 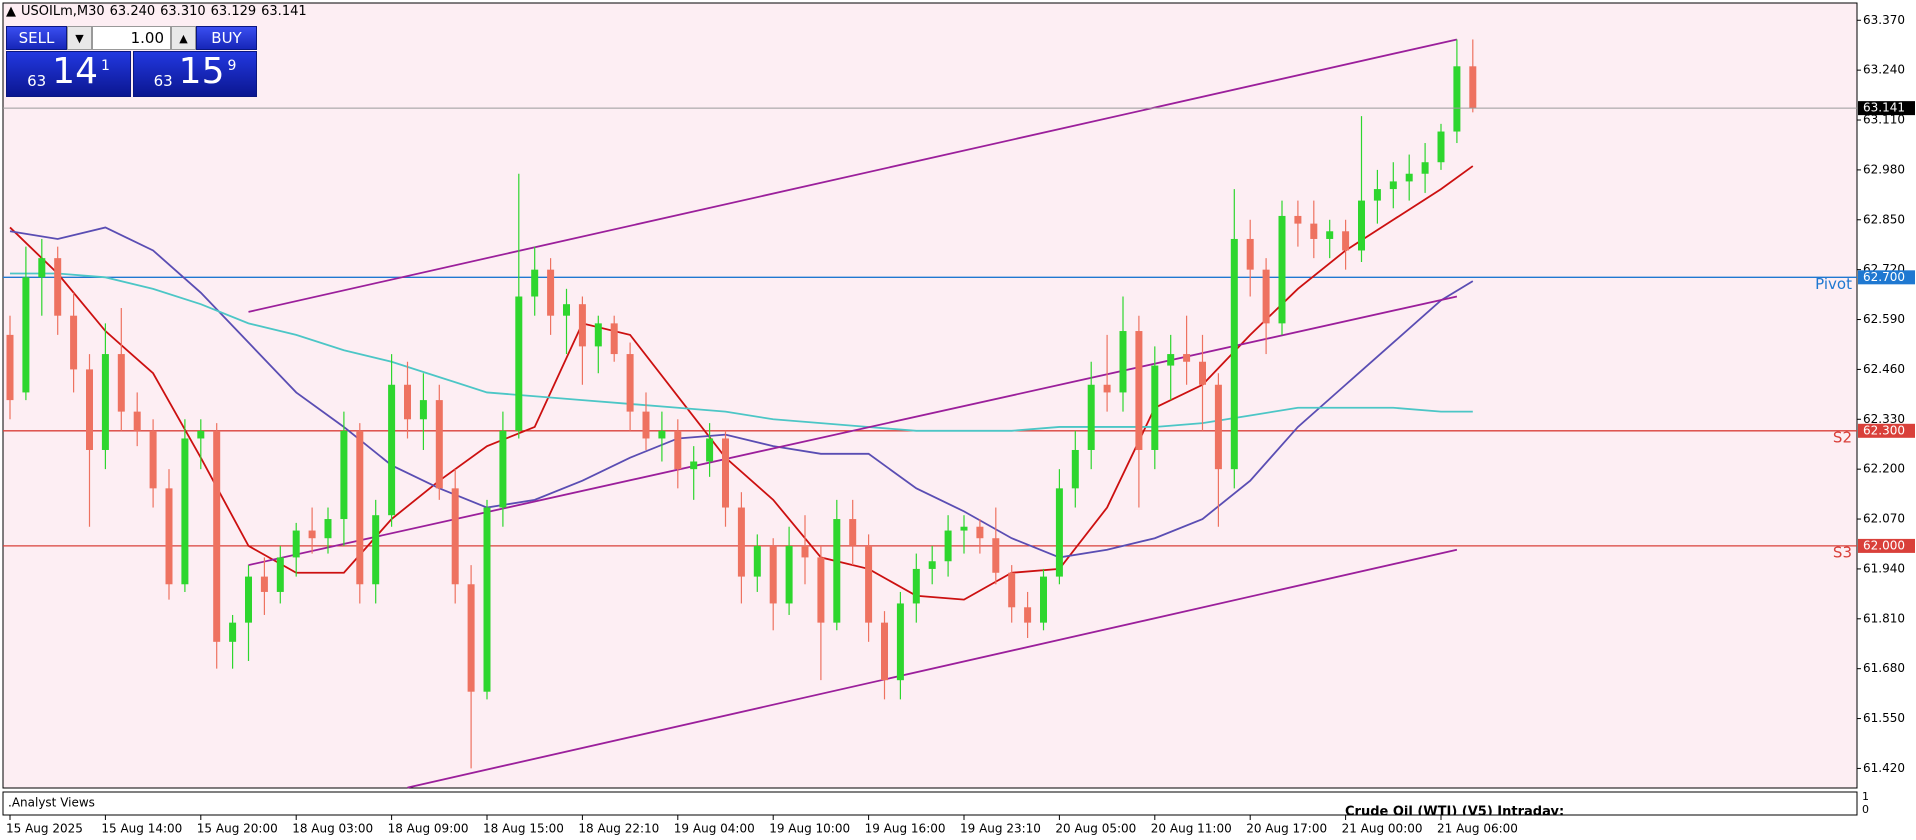 What do you see at coordinates (226, 38) in the screenshot?
I see `buy-button: BUY` at bounding box center [226, 38].